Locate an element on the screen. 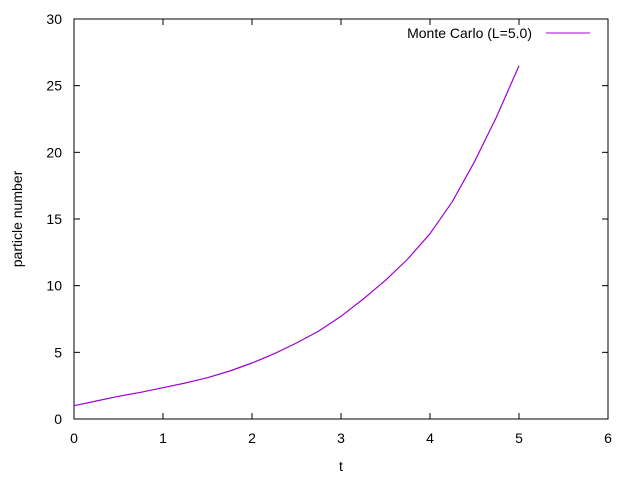  legend: Monte Carlo (L=5.0) is located at coordinates (498, 33).